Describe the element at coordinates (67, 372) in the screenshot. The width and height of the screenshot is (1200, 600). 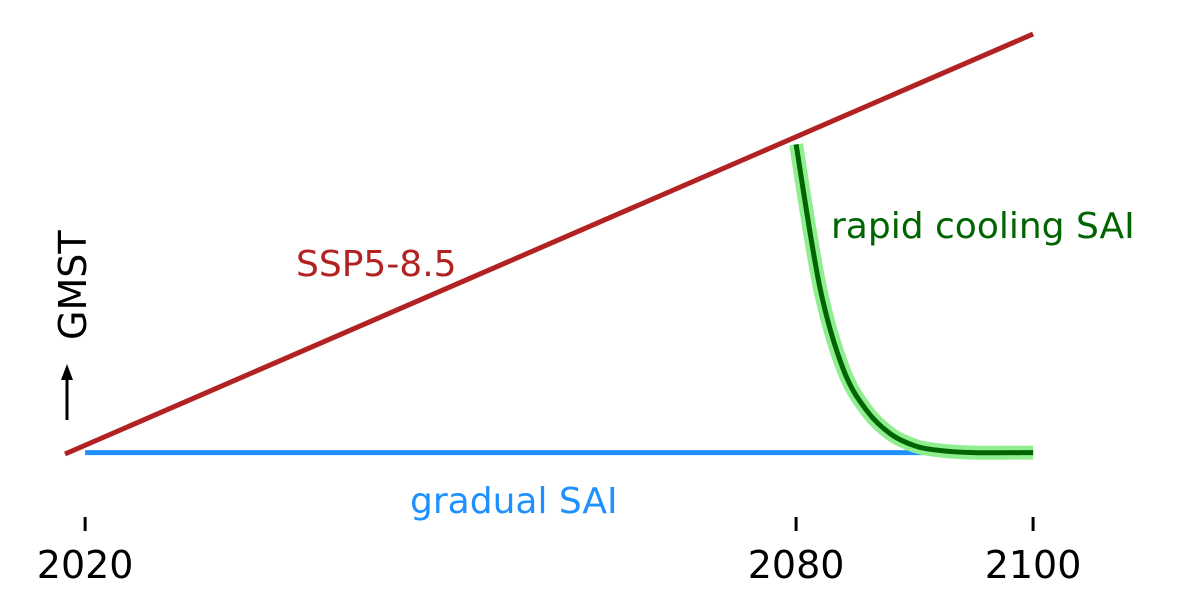
I see `y-axis-arrow-head` at that location.